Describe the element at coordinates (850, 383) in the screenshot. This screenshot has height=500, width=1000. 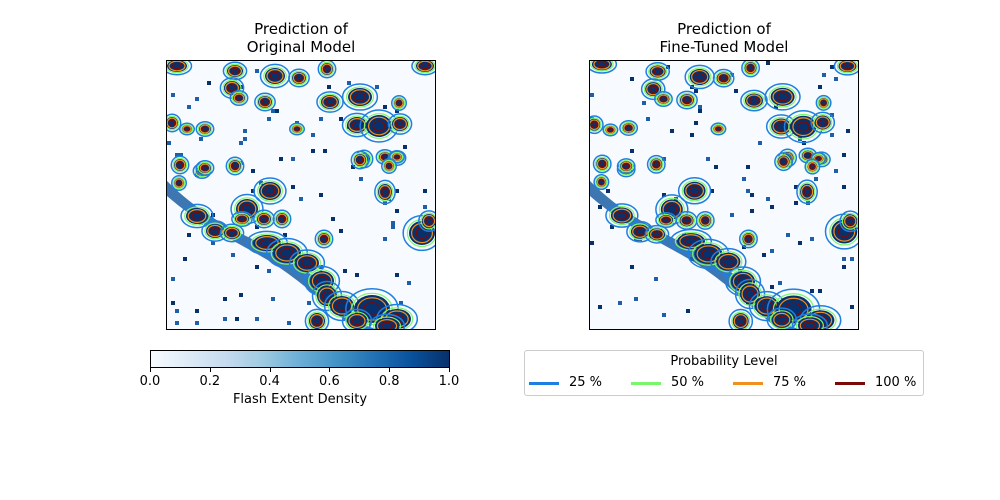
I see `legend-line-swatch` at that location.